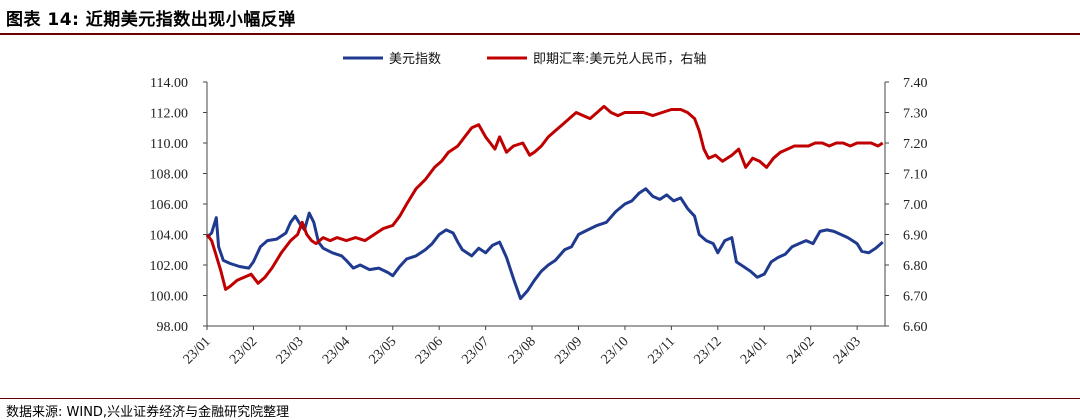 Image resolution: width=1080 pixels, height=420 pixels. Describe the element at coordinates (707, 350) in the screenshot. I see `x-tick-label: 23/12` at that location.